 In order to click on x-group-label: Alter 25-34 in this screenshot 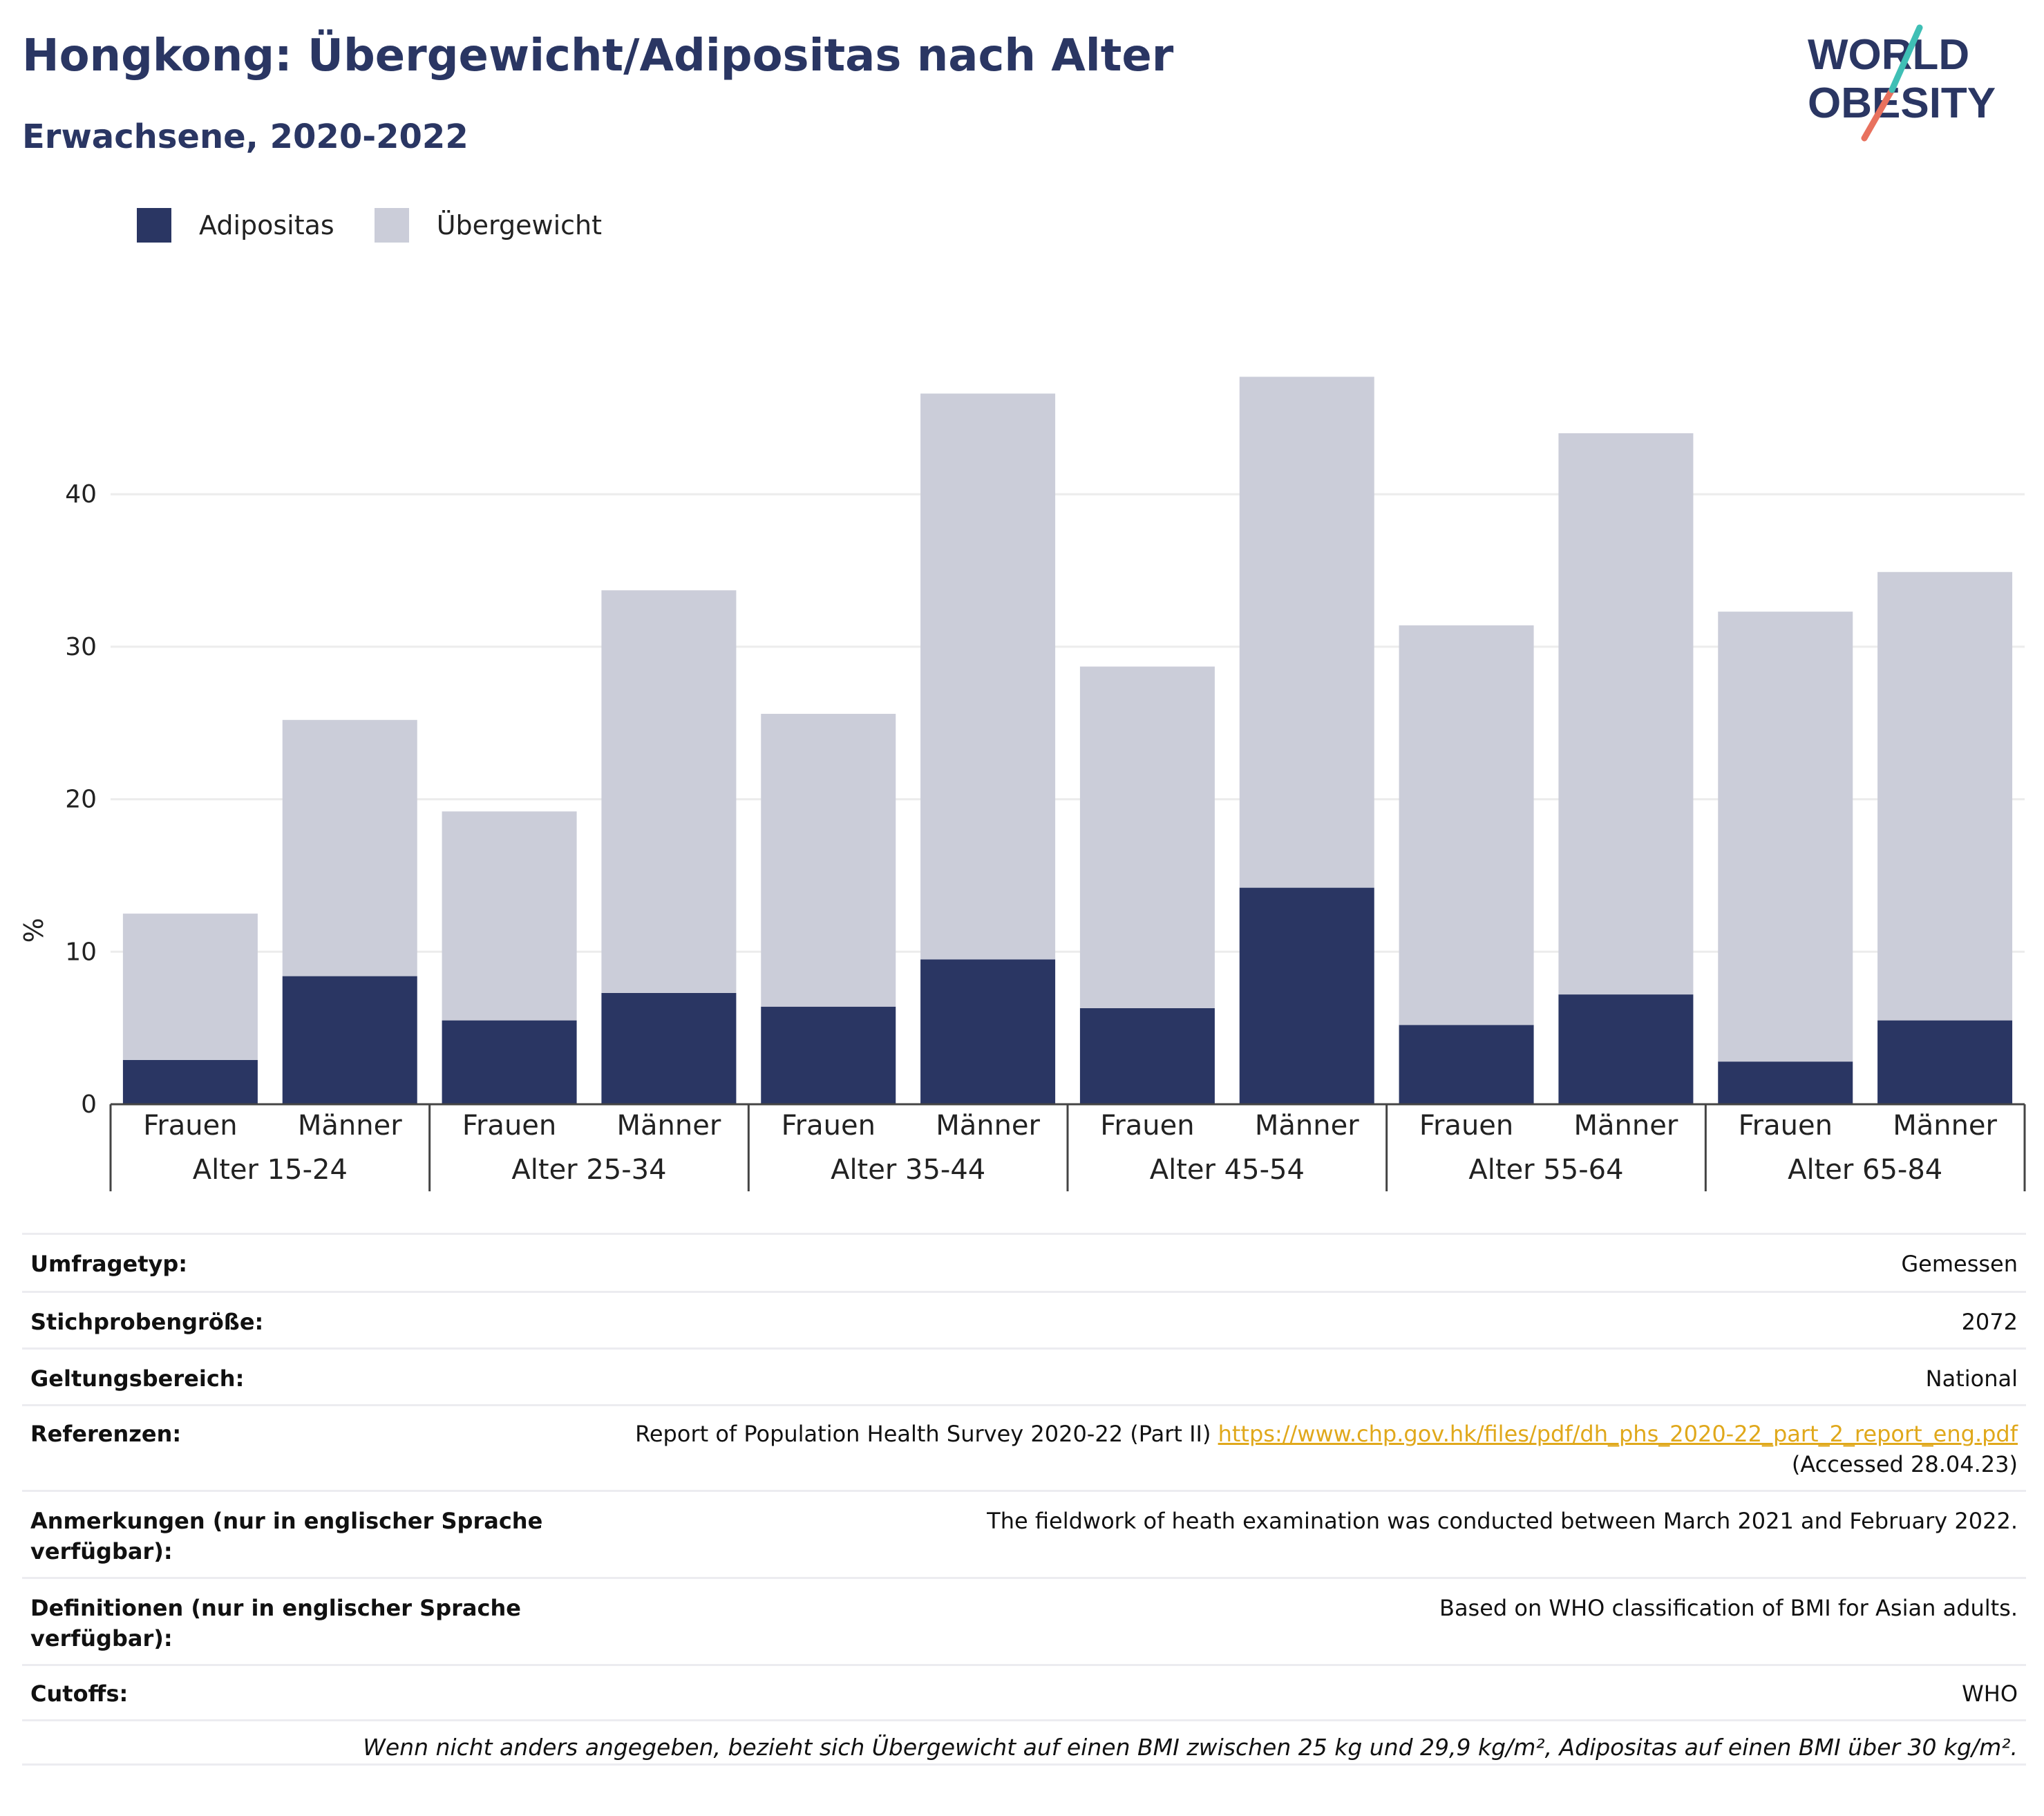, I will do `click(588, 1170)`.